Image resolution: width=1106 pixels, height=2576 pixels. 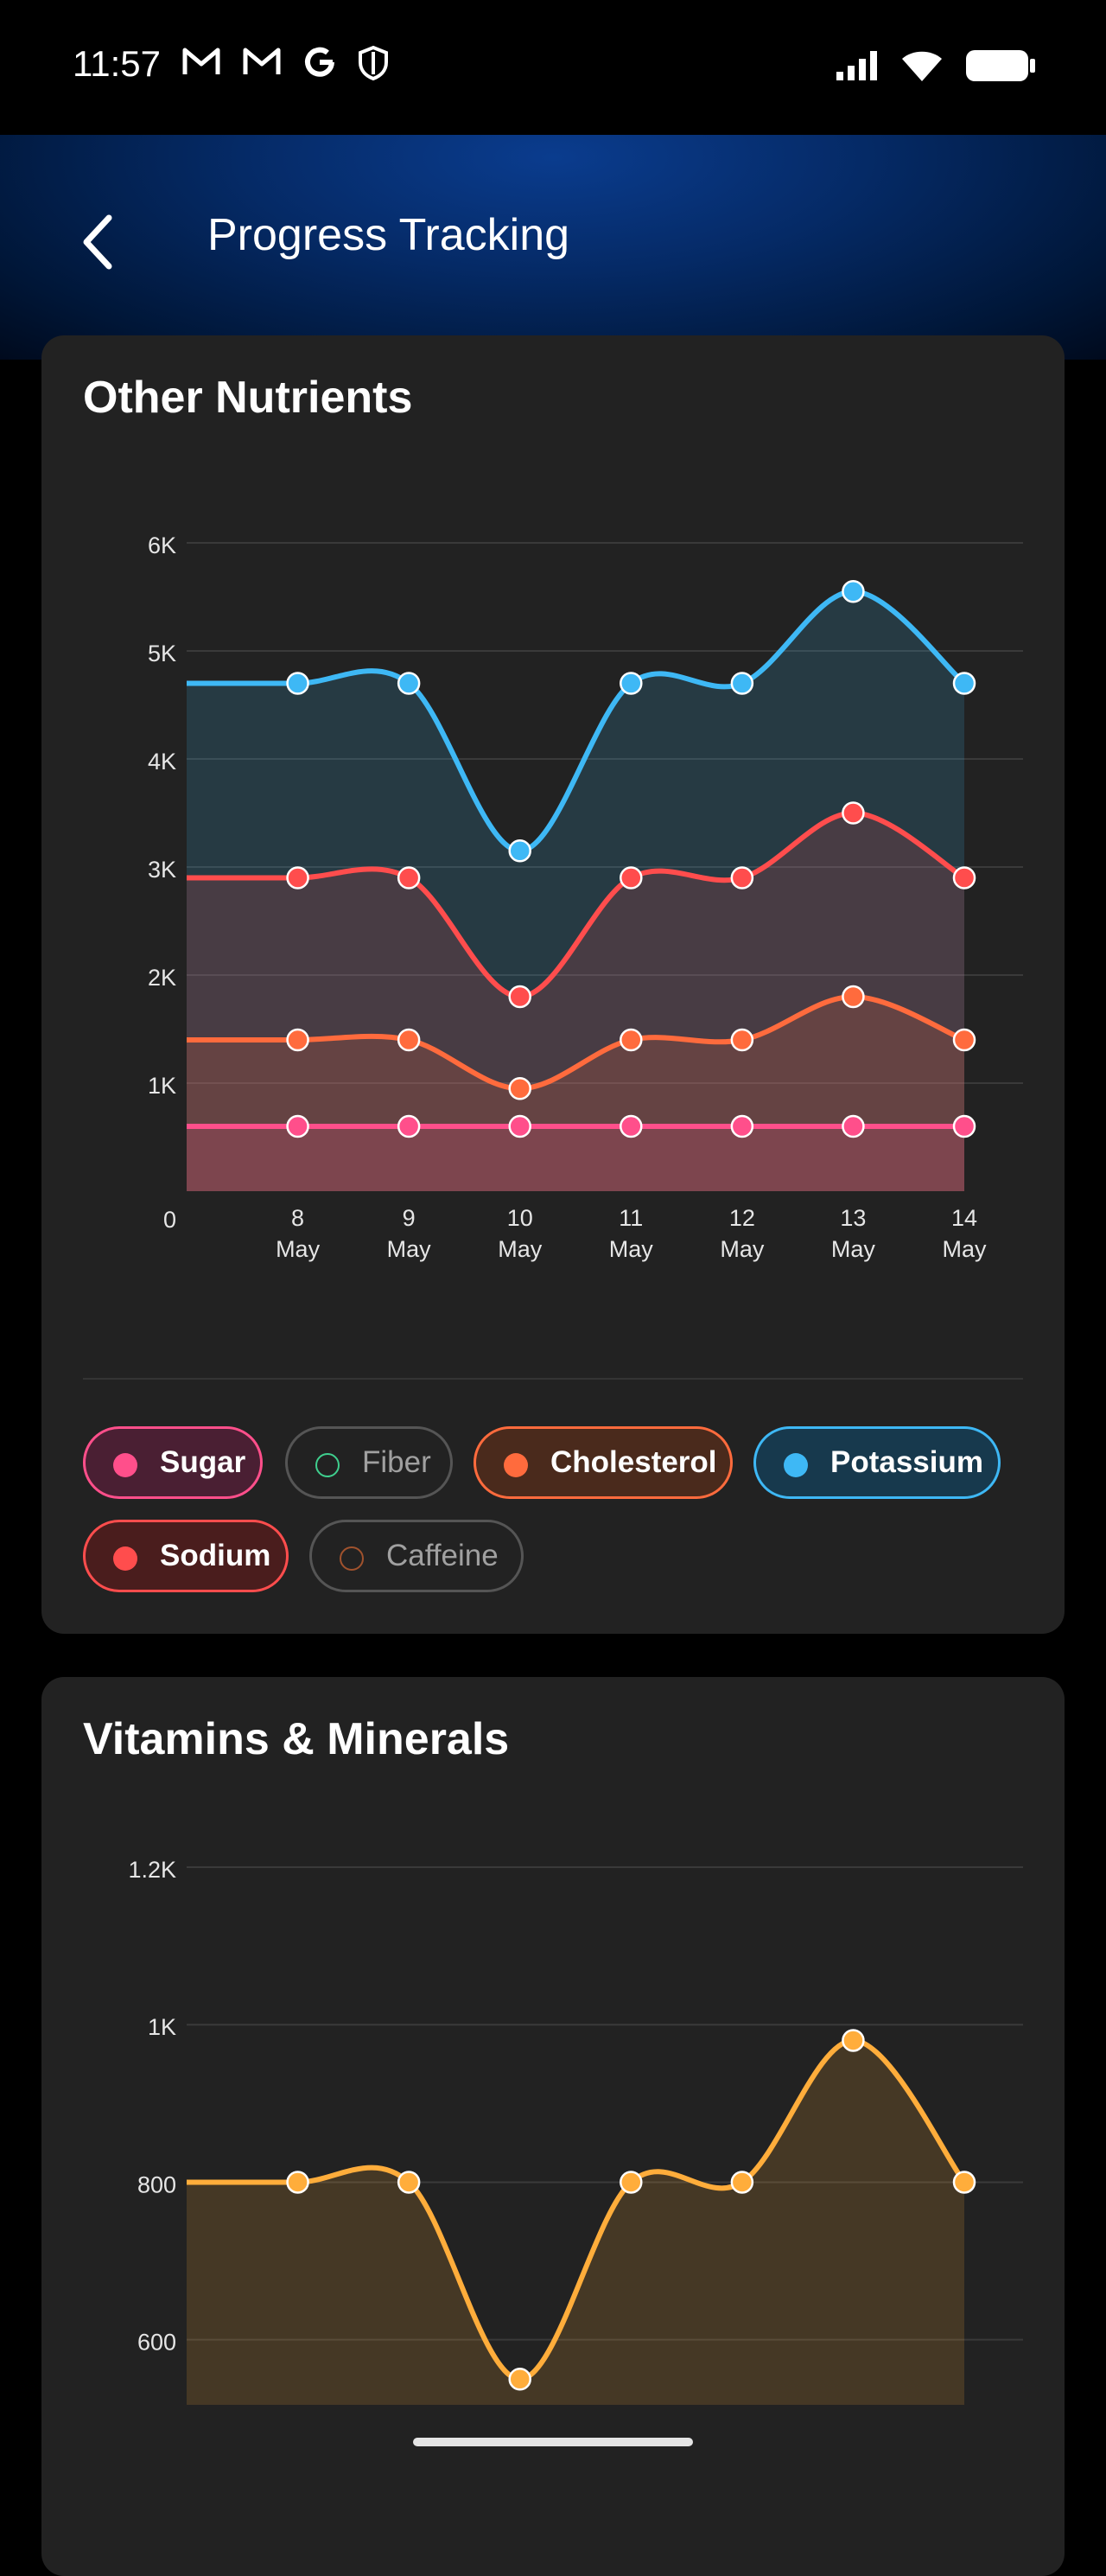 I want to click on legend-label: Sodium, so click(x=215, y=1555).